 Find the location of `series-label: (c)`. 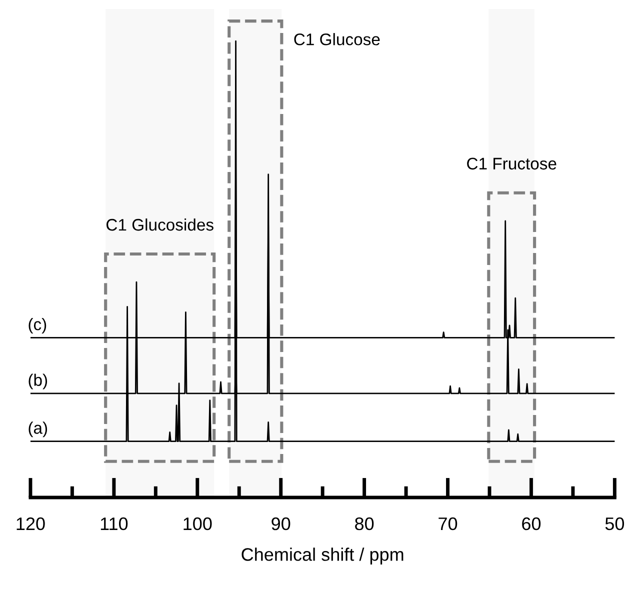

series-label: (c) is located at coordinates (37, 326).